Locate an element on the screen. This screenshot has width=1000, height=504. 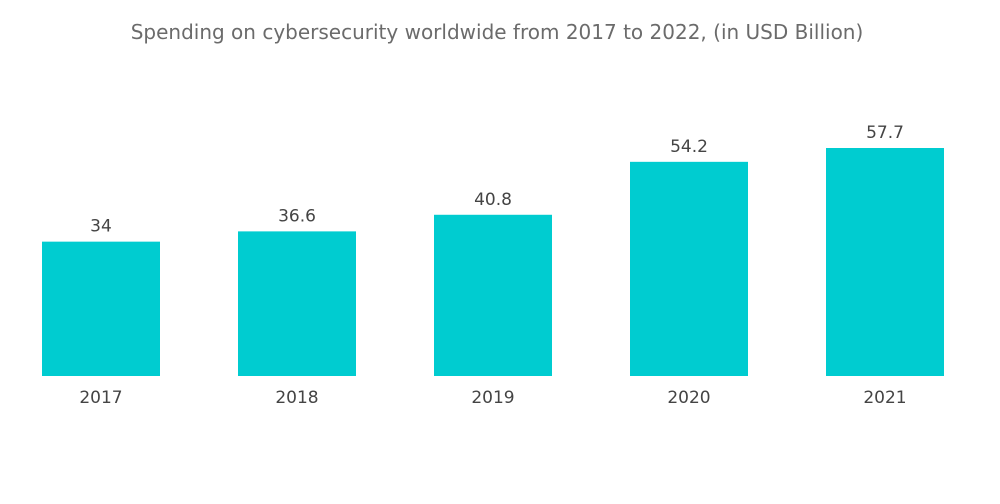
bar-2017 is located at coordinates (101, 308).